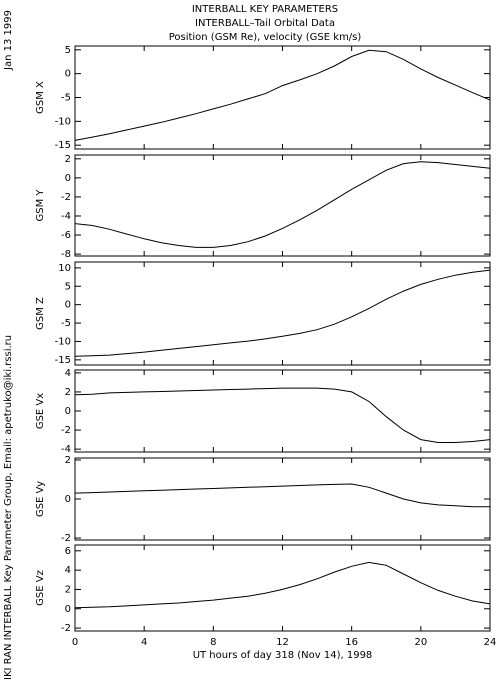 The width and height of the screenshot is (504, 684). What do you see at coordinates (40, 313) in the screenshot?
I see `y-axis-label: GSM Z` at bounding box center [40, 313].